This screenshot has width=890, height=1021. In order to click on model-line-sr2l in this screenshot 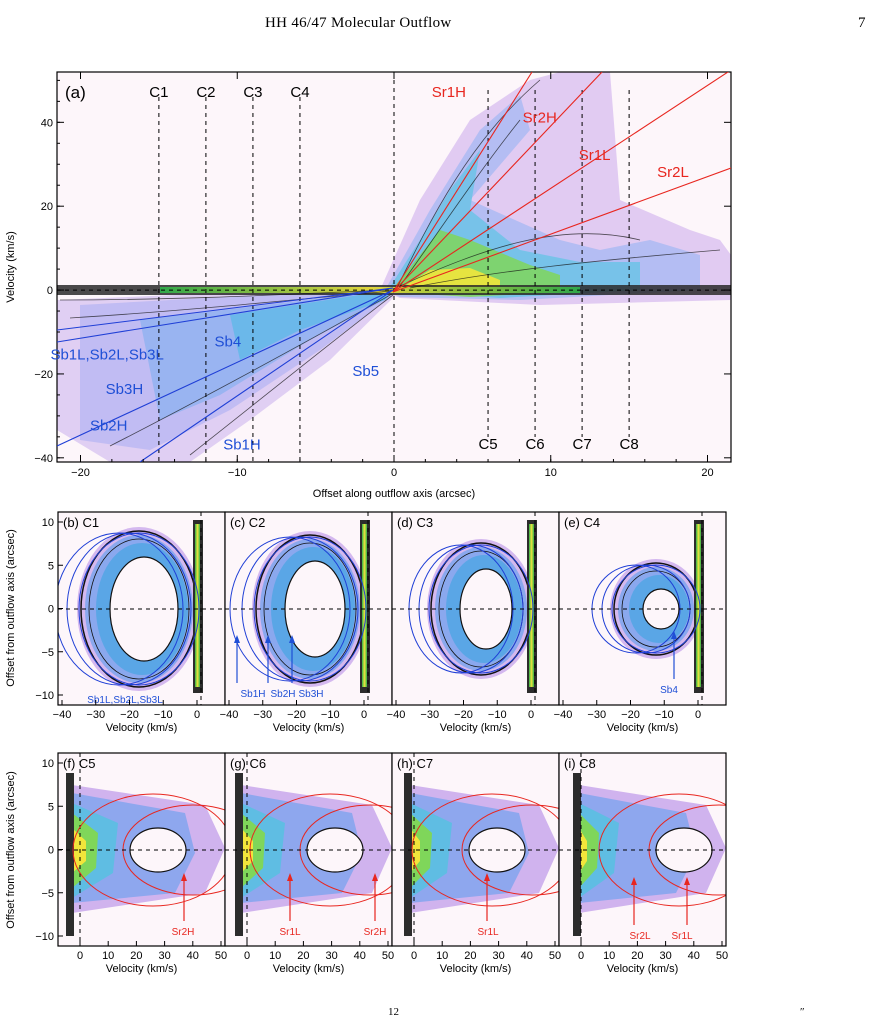, I will do `click(561, 230)`.